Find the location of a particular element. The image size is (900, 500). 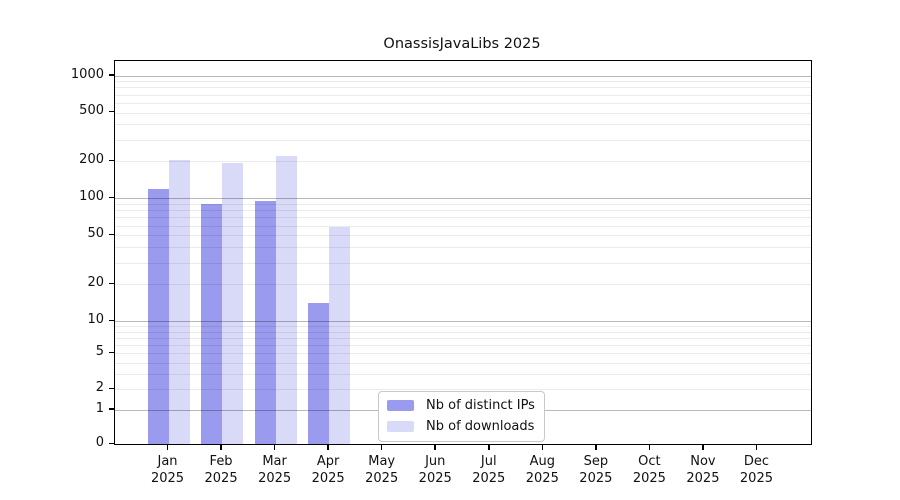

bar-nb-of-distinct-ips-jan is located at coordinates (158, 316).